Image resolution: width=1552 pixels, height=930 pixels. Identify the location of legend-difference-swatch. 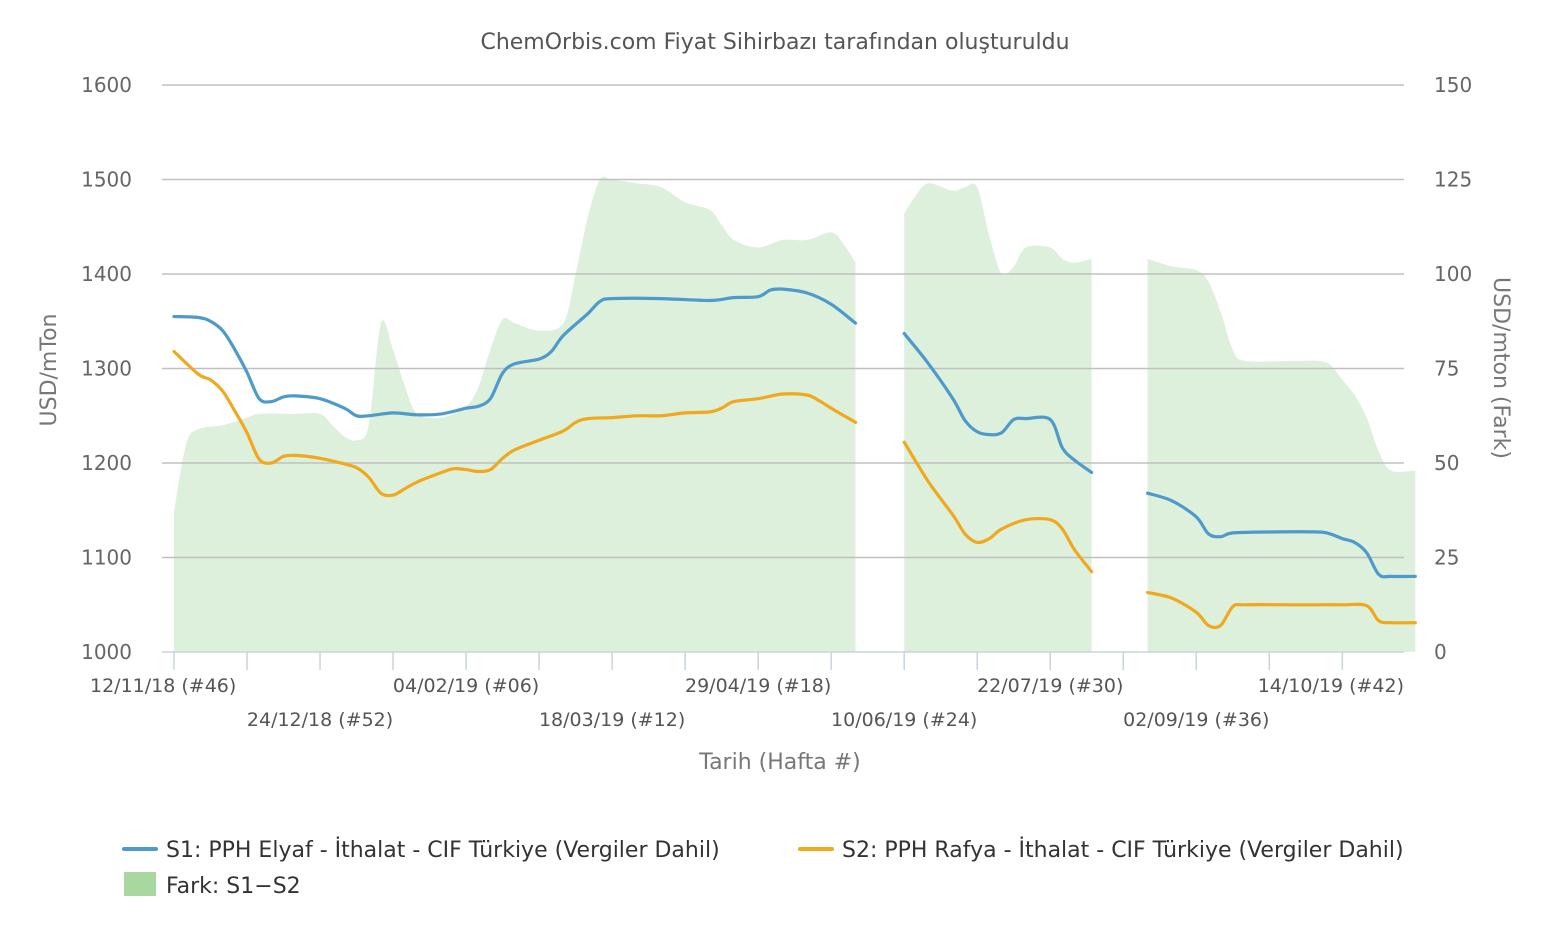
(140, 884).